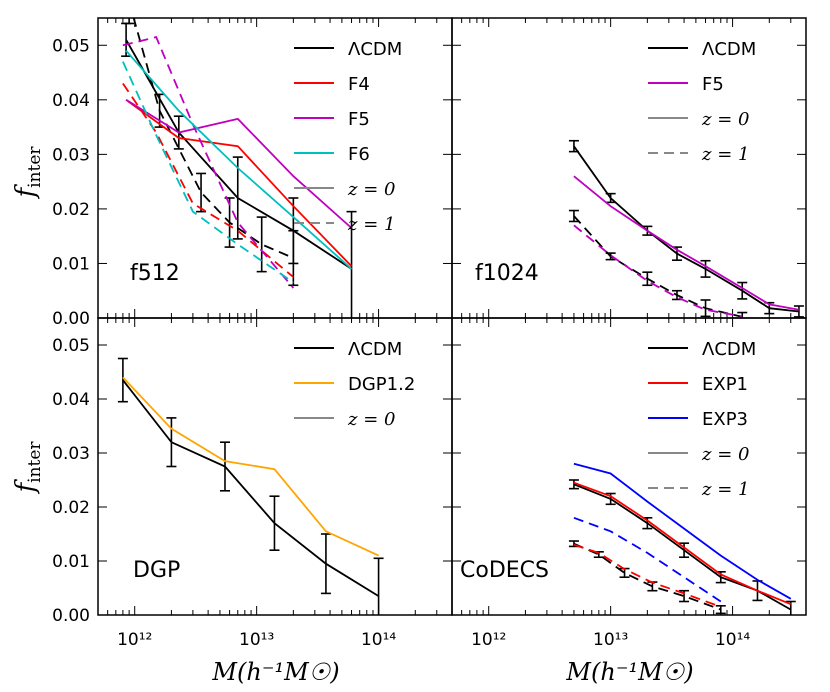  I want to click on panel-label: f1024, so click(507, 273).